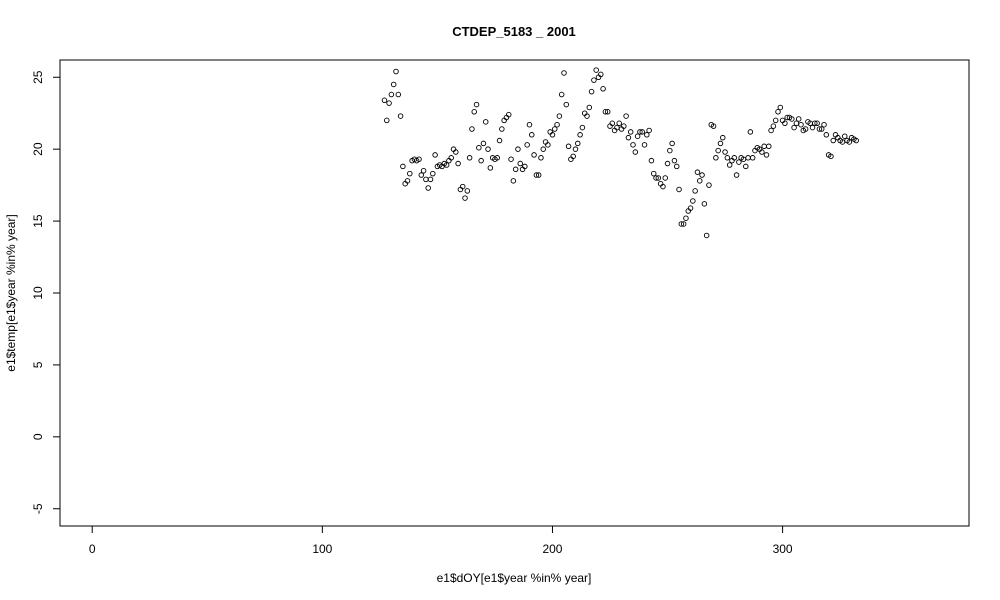  What do you see at coordinates (38, 221) in the screenshot?
I see `y-tick-label: 15` at bounding box center [38, 221].